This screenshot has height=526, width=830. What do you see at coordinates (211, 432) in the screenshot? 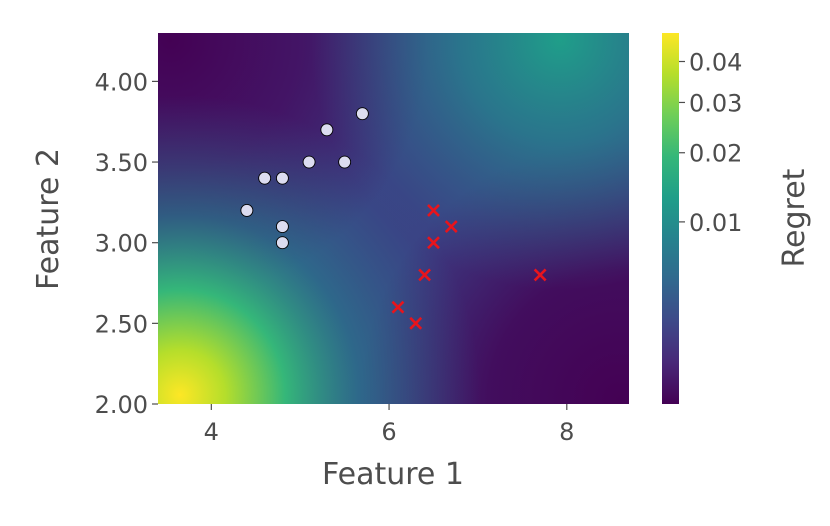
I see `x-tick-label: 4` at bounding box center [211, 432].